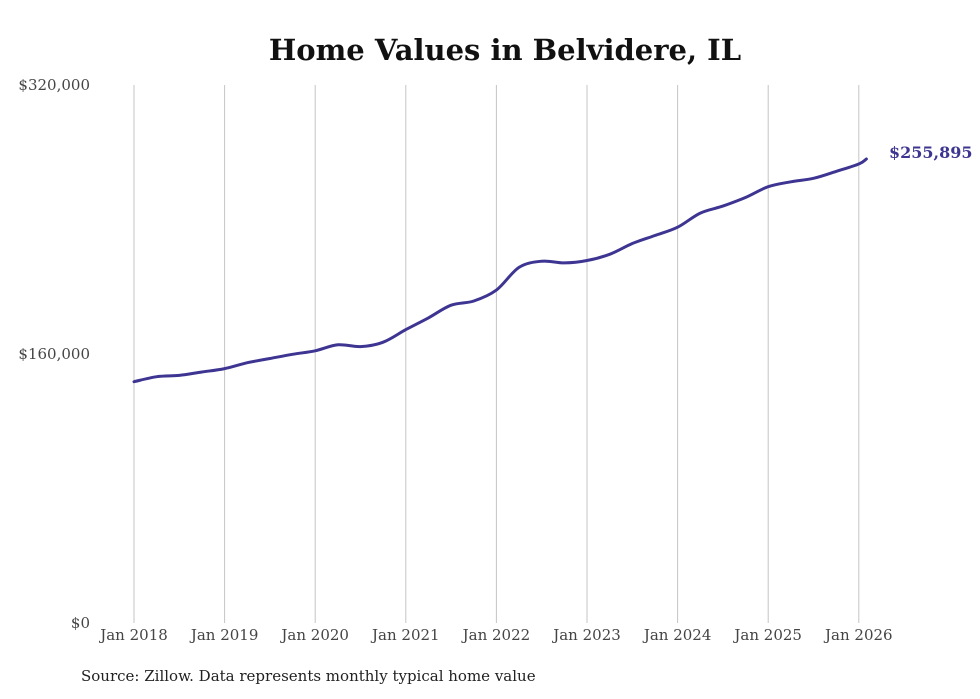 This screenshot has width=980, height=699. What do you see at coordinates (586, 635) in the screenshot?
I see `x-tick-label: Jan 2023` at bounding box center [586, 635].